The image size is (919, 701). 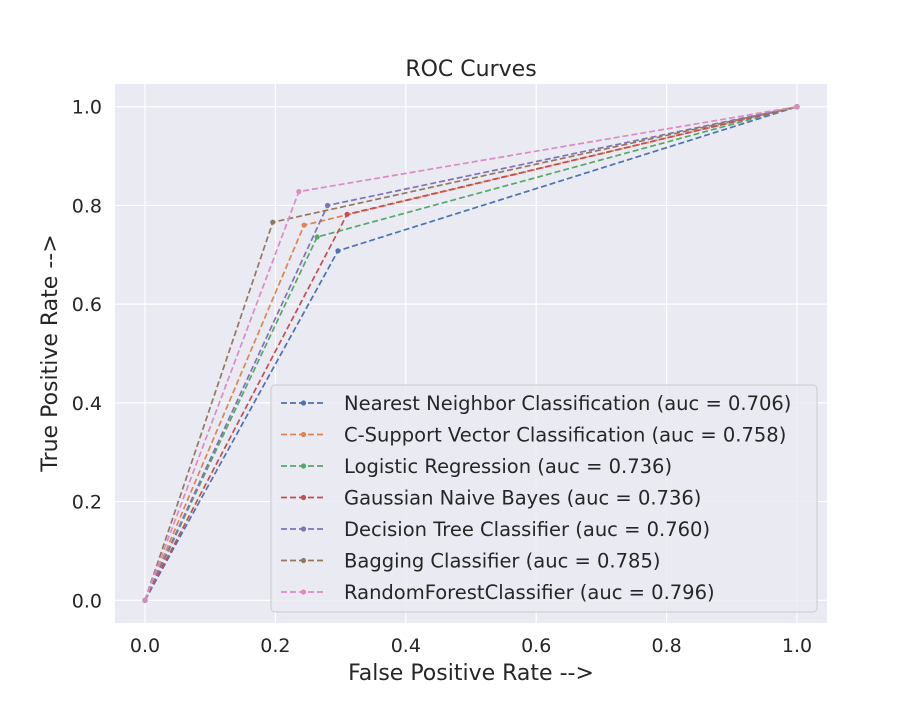 I want to click on legend-entry: Gaussian Naive Bayes (auc = 0.736), so click(x=491, y=498).